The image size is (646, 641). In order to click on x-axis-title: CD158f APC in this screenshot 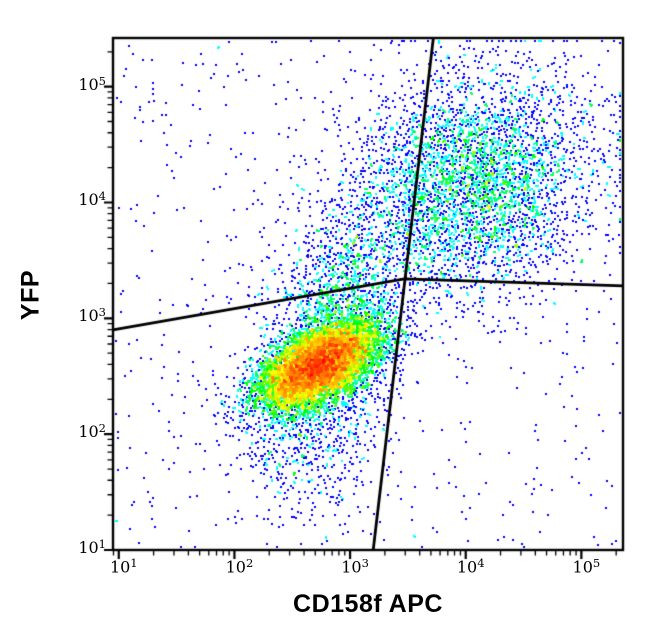, I will do `click(368, 604)`.